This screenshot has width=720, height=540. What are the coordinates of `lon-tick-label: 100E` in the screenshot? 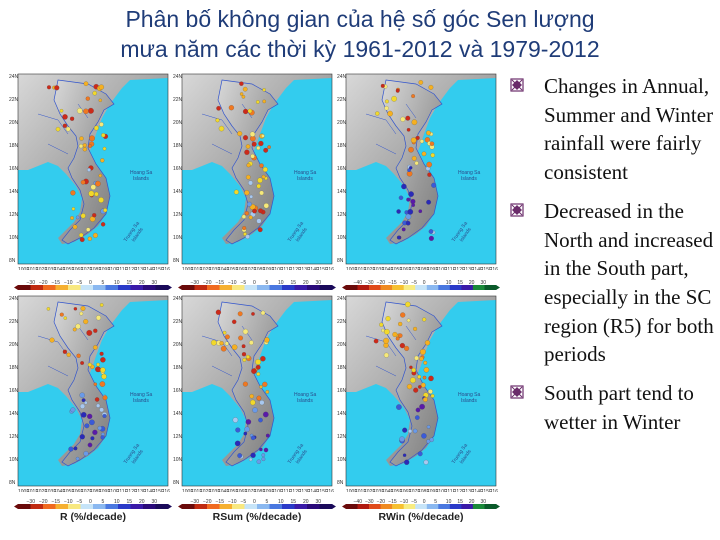 It's located at (188, 490).